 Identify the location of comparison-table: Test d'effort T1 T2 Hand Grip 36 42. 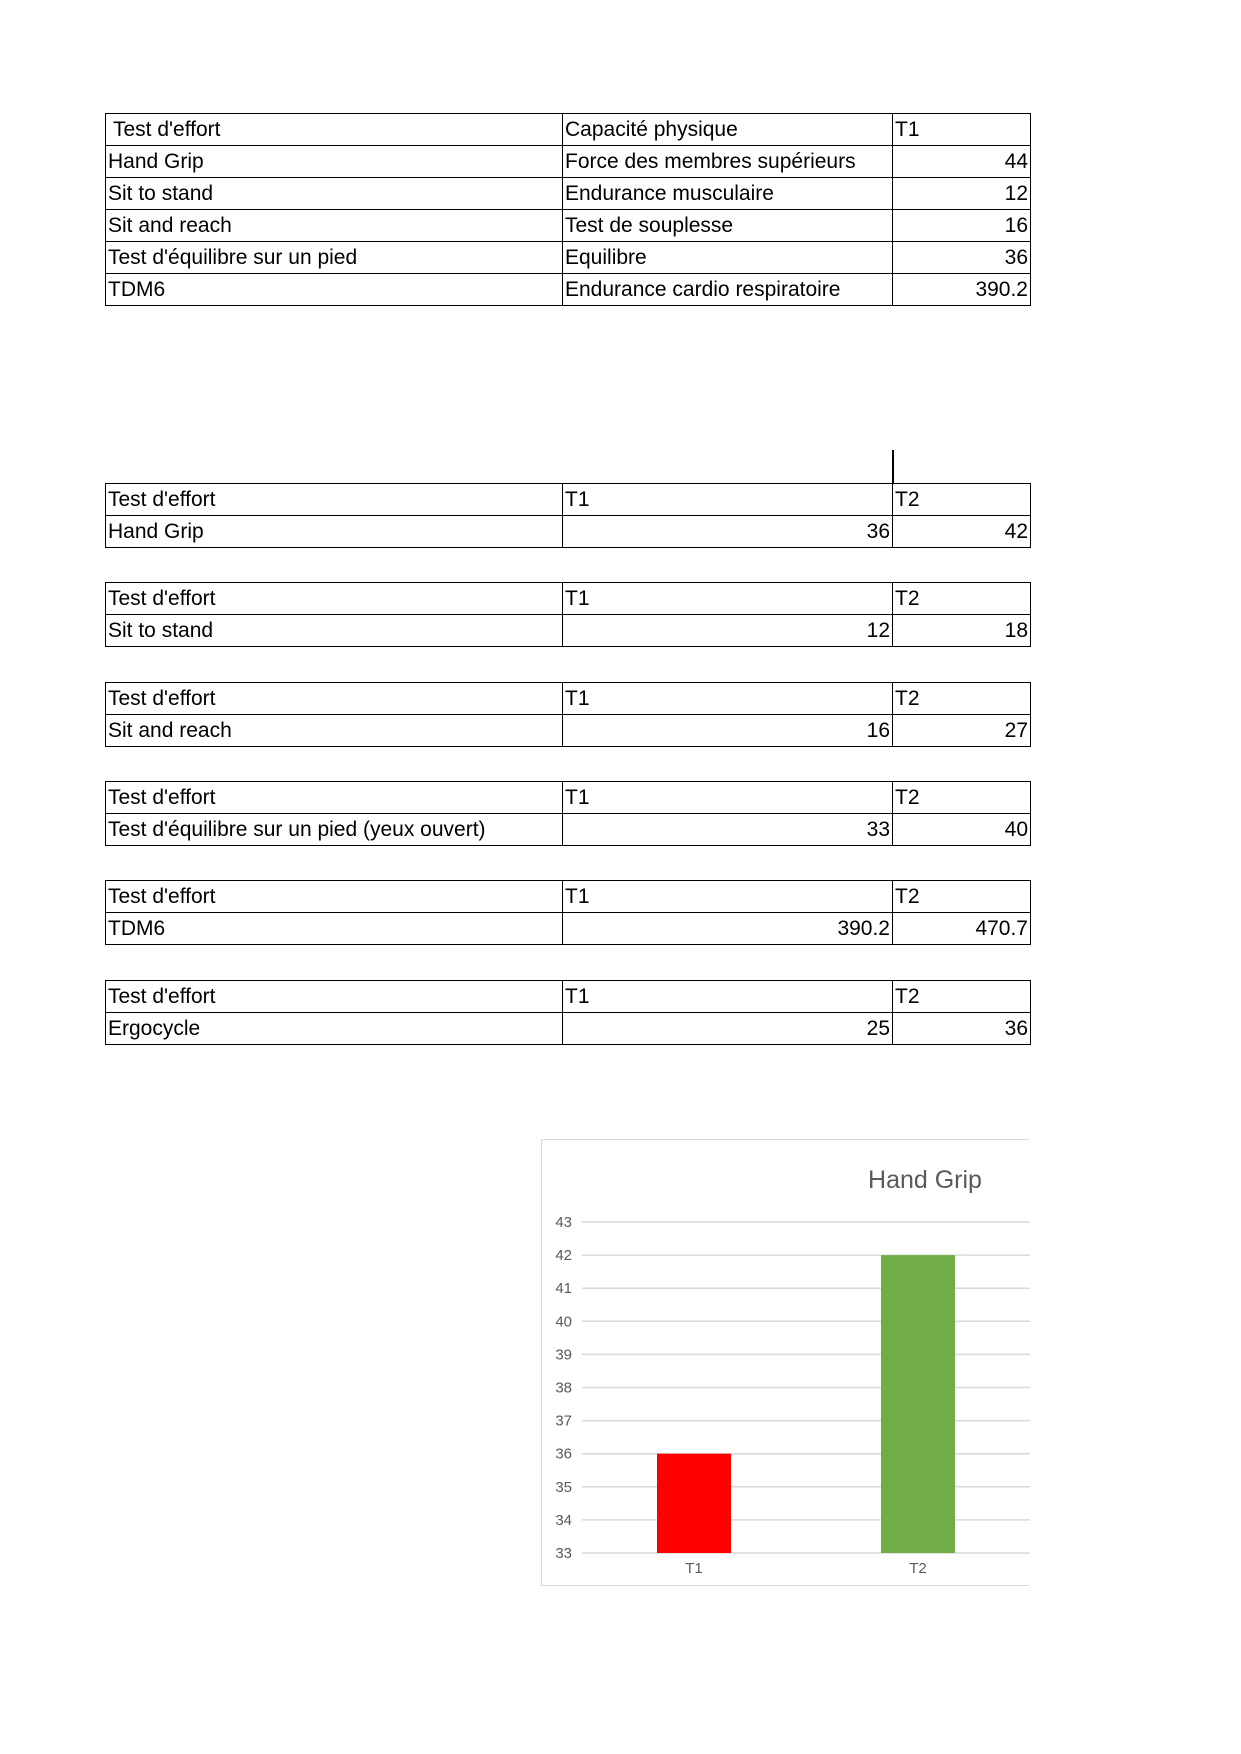
(568, 515).